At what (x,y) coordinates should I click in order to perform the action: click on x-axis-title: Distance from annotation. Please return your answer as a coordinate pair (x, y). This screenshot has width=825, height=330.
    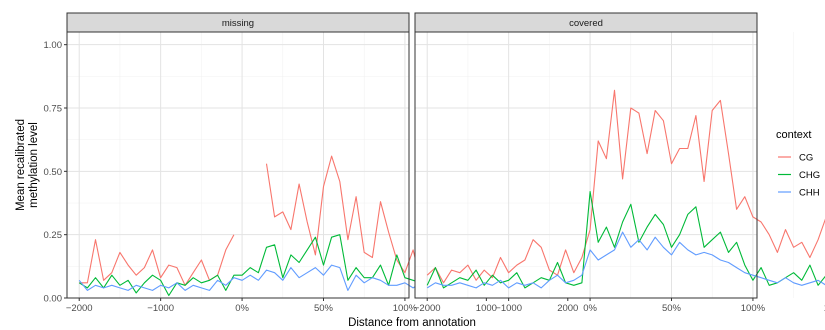
    Looking at the image, I should click on (412, 323).